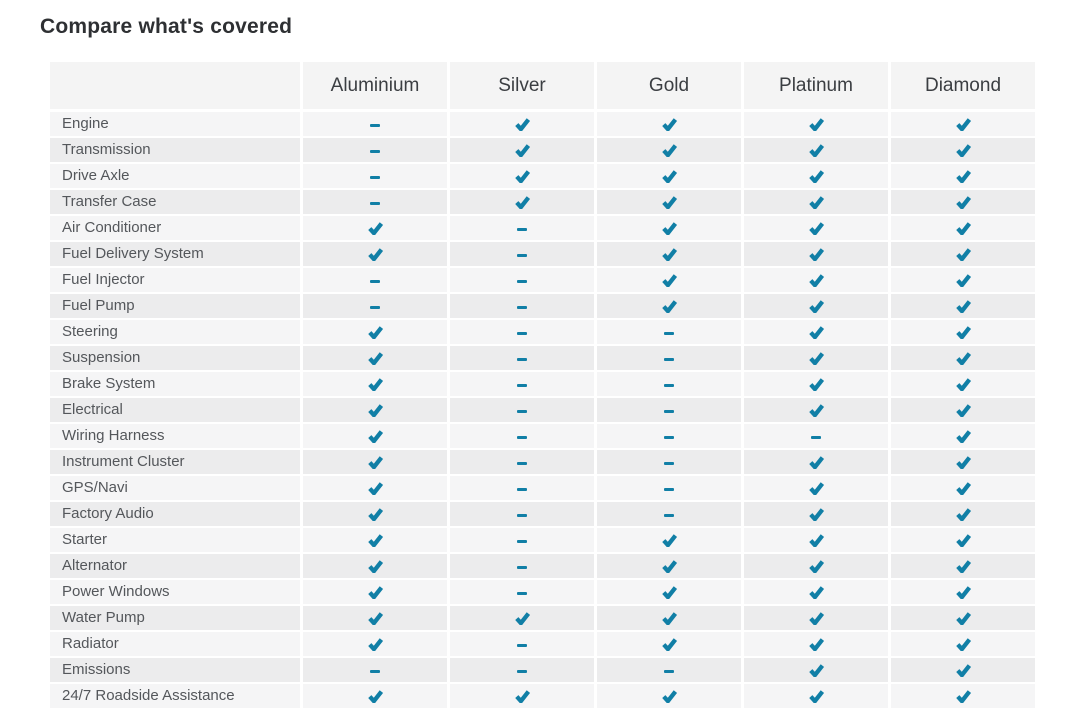  What do you see at coordinates (175, 307) in the screenshot?
I see `row-label: Fuel Pump` at bounding box center [175, 307].